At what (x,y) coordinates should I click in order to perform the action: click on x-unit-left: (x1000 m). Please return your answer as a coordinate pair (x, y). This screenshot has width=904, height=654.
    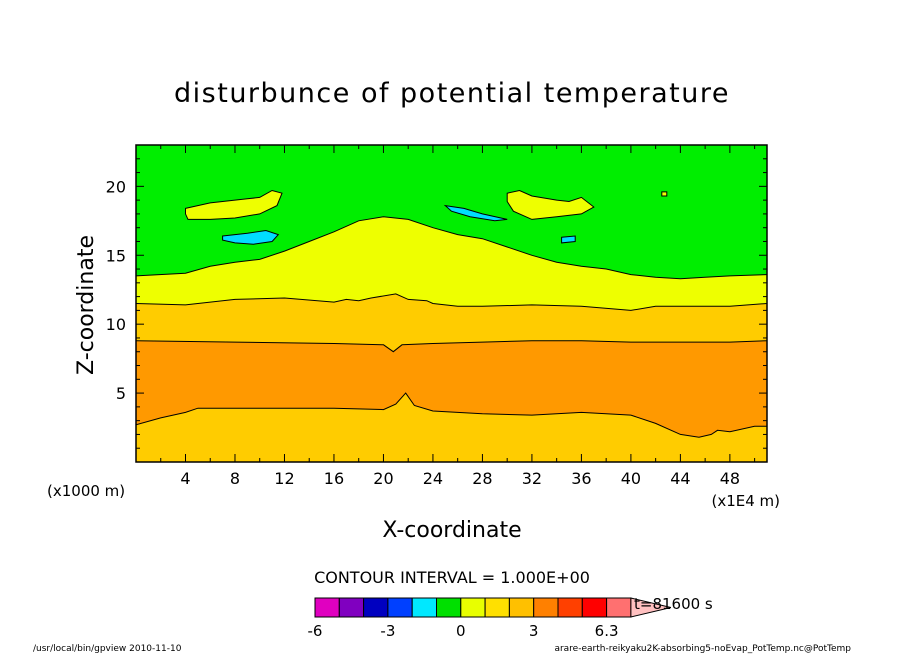
    Looking at the image, I should click on (86, 491).